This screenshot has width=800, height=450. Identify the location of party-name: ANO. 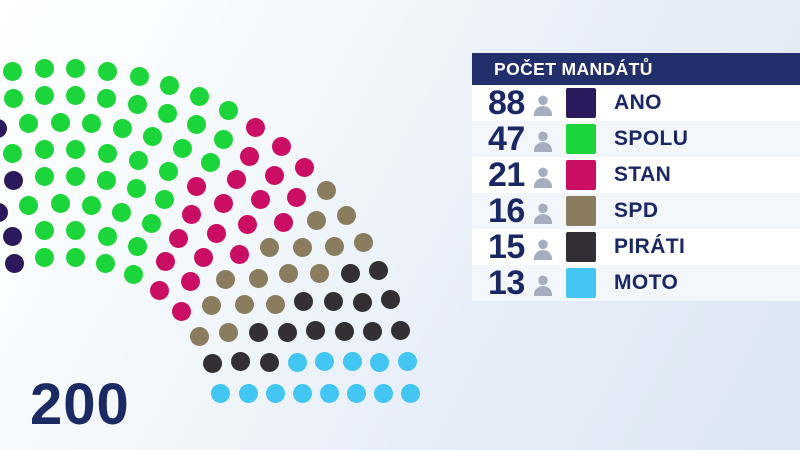
(638, 102).